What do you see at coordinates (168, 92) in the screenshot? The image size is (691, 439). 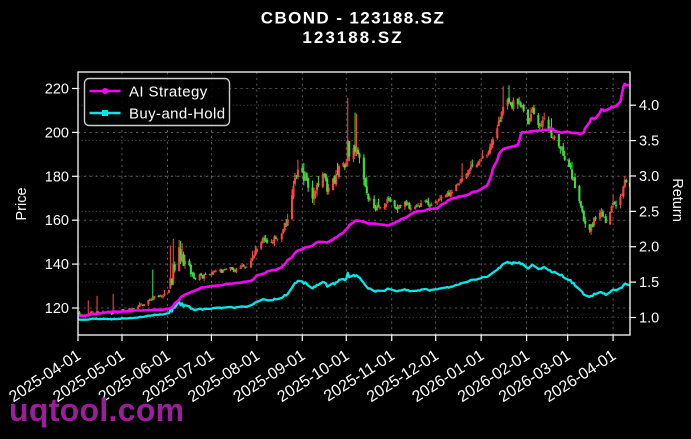 I see `svg-text: AI Strategy` at bounding box center [168, 92].